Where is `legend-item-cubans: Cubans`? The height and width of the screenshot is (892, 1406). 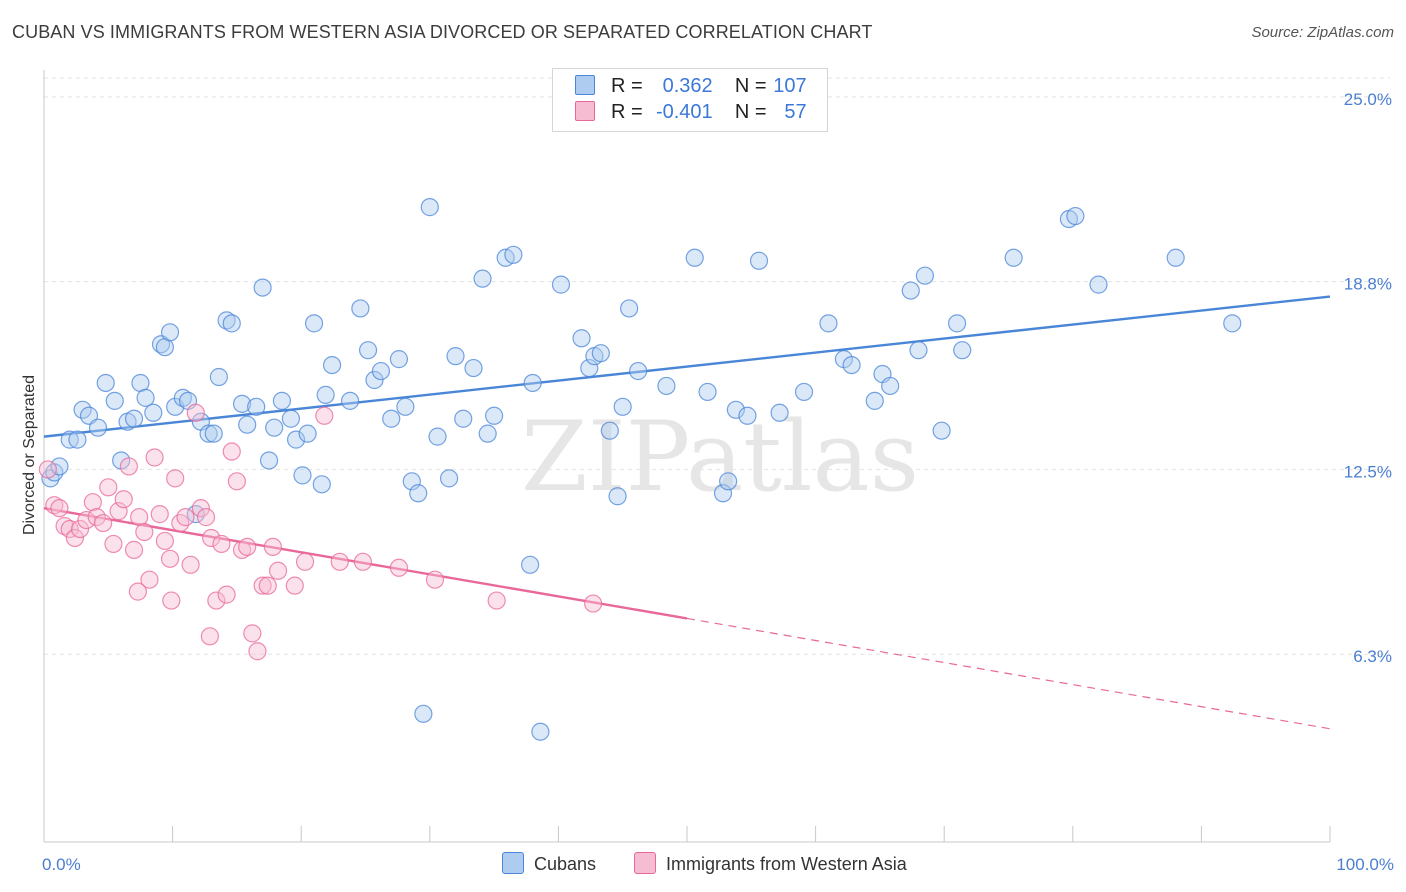 legend-item-cubans: Cubans is located at coordinates (549, 863).